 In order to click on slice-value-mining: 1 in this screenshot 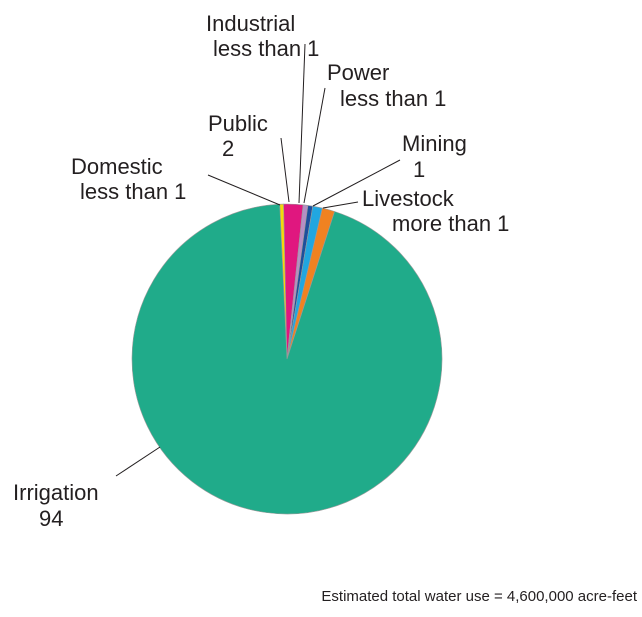, I will do `click(419, 169)`.